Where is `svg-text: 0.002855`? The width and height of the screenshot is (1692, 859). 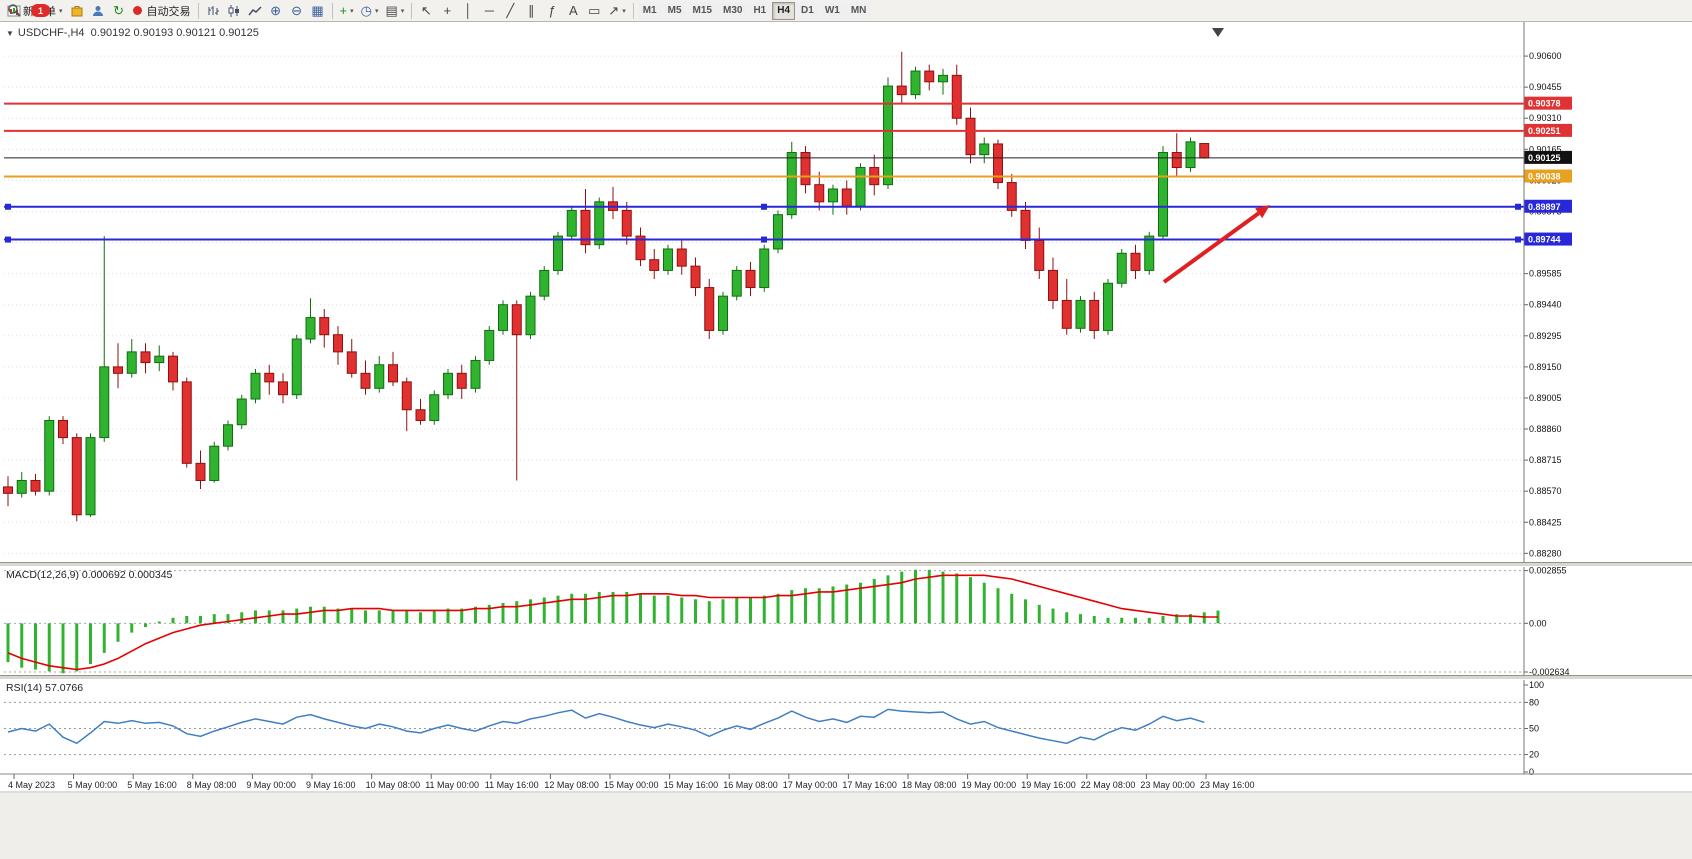 svg-text: 0.002855 is located at coordinates (1548, 571).